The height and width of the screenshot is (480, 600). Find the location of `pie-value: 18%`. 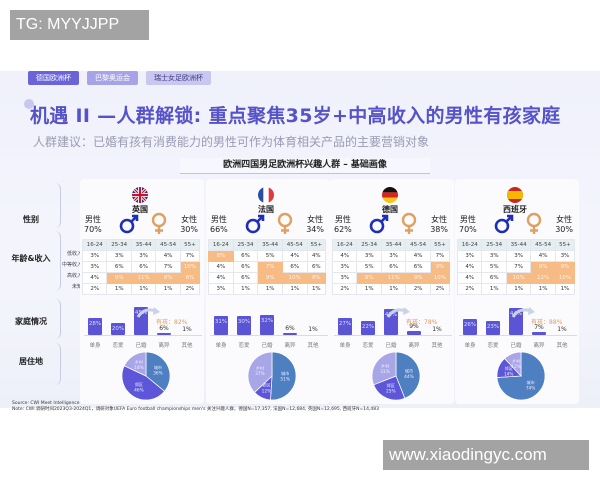

pie-value: 18% is located at coordinates (139, 368).